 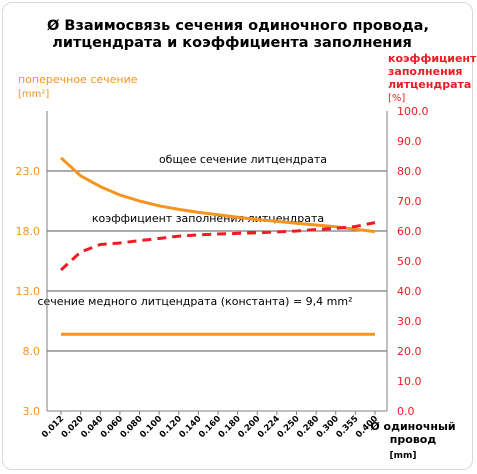 I want to click on series-label-total: общее сечение литцендрата, so click(x=243, y=159).